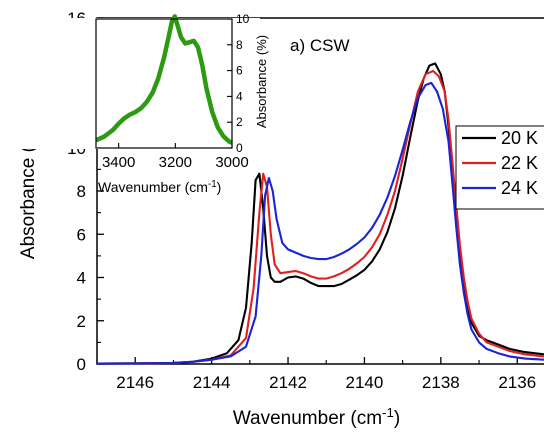  What do you see at coordinates (135, 382) in the screenshot?
I see `x-tick-label: 2146` at bounding box center [135, 382].